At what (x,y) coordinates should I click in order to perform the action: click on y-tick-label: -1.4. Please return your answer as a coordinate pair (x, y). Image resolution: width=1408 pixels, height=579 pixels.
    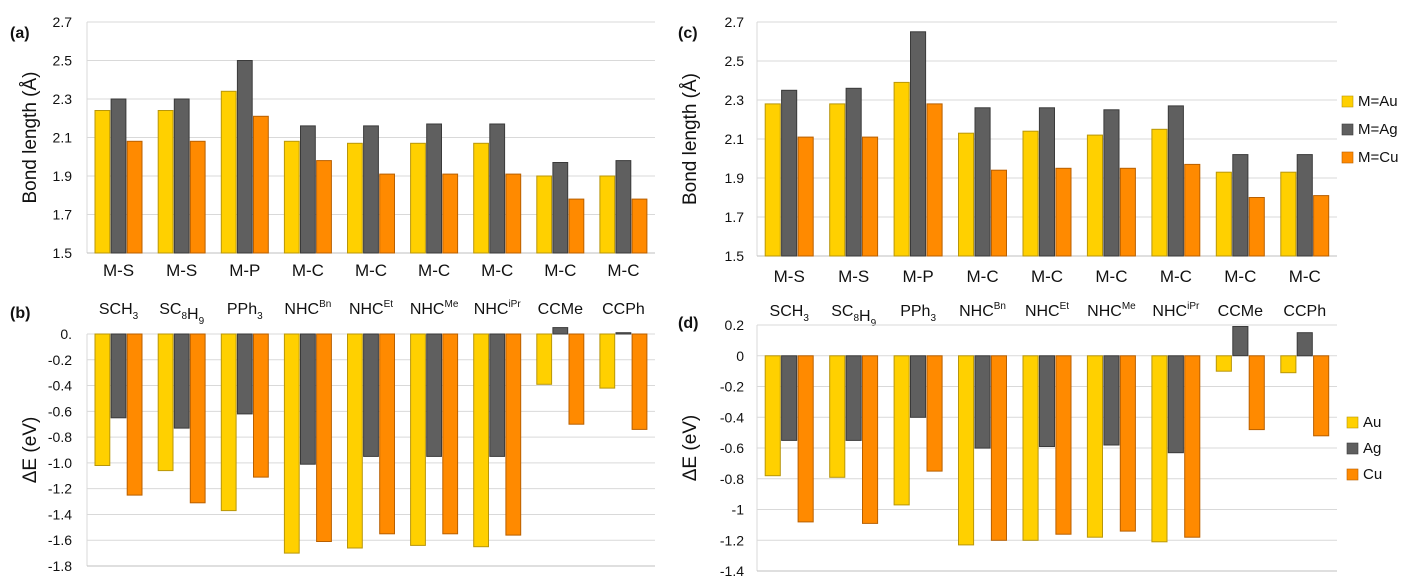
    Looking at the image, I should click on (60, 514).